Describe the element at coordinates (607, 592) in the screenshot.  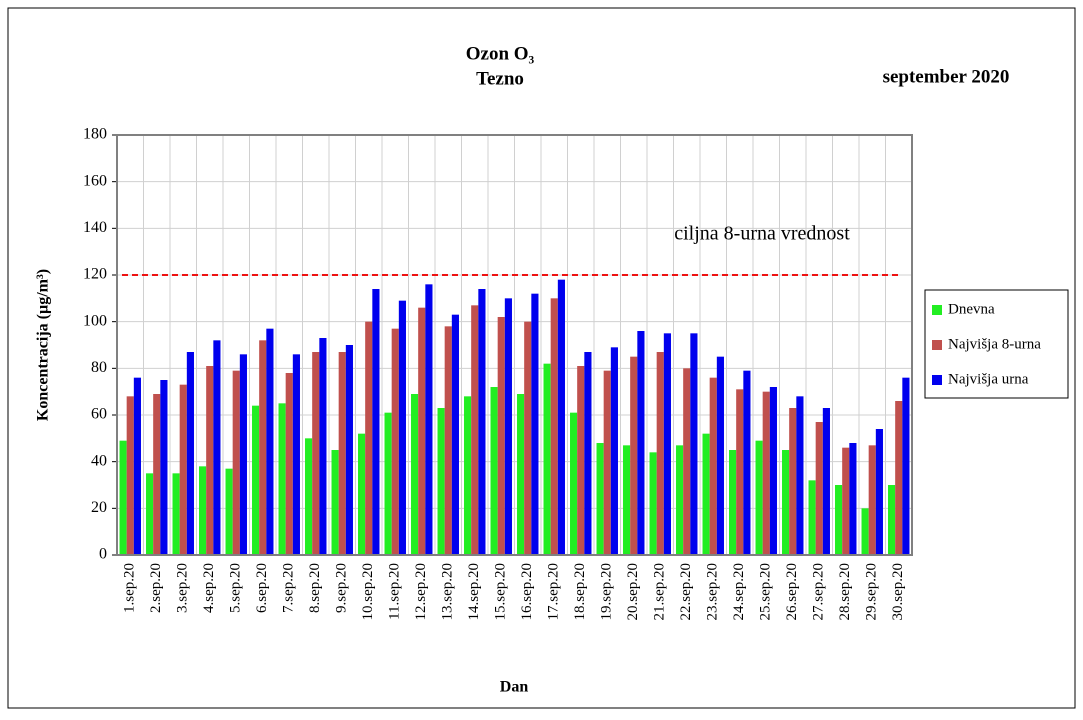
I see `x-tick-label: 19.sep.20` at that location.